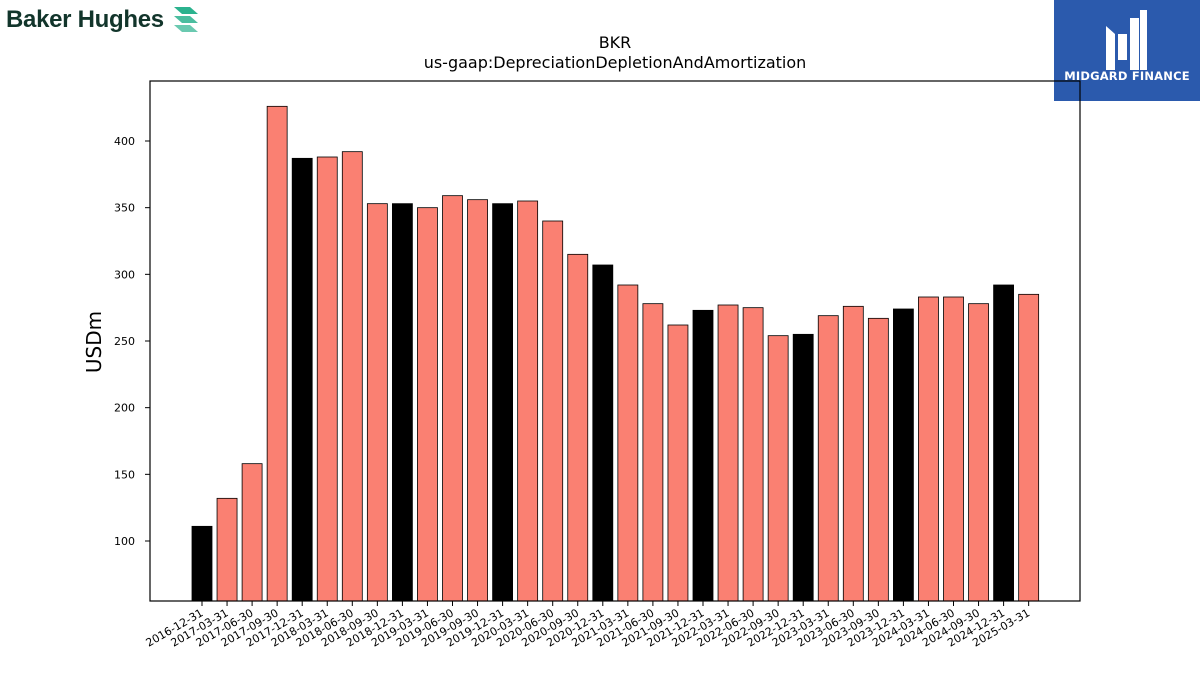 Image resolution: width=1200 pixels, height=675 pixels. What do you see at coordinates (124, 408) in the screenshot?
I see `y-tick-label: 200` at bounding box center [124, 408].